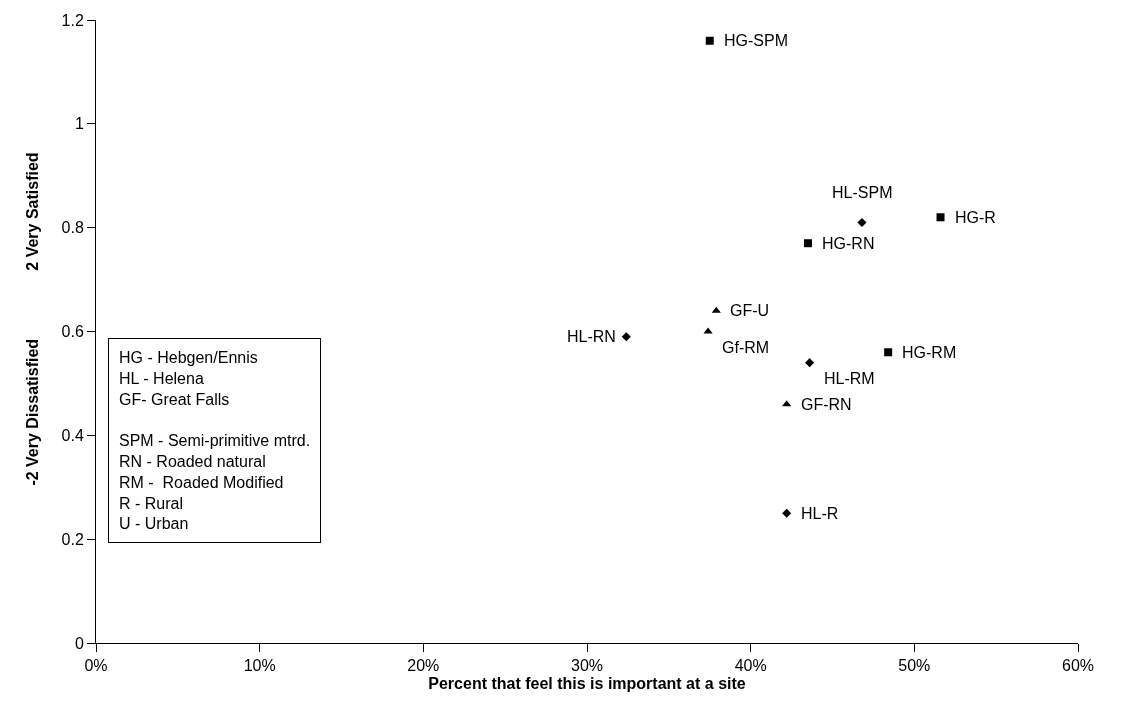 The image size is (1138, 721). What do you see at coordinates (929, 352) in the screenshot?
I see `annotation: HG-RM` at bounding box center [929, 352].